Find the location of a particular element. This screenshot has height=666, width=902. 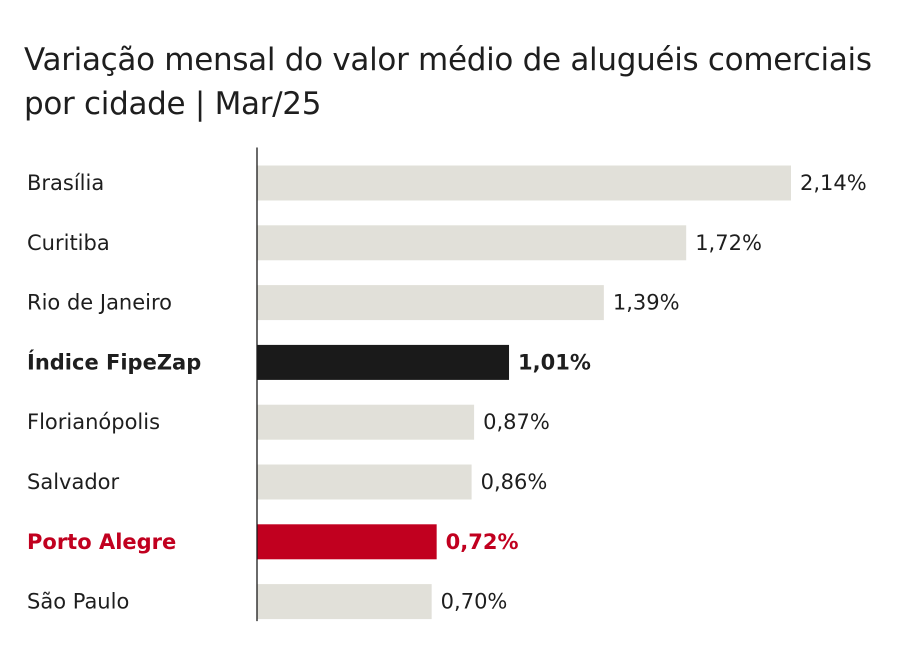

value-label-porto-alegre: 0,72% is located at coordinates (482, 542).